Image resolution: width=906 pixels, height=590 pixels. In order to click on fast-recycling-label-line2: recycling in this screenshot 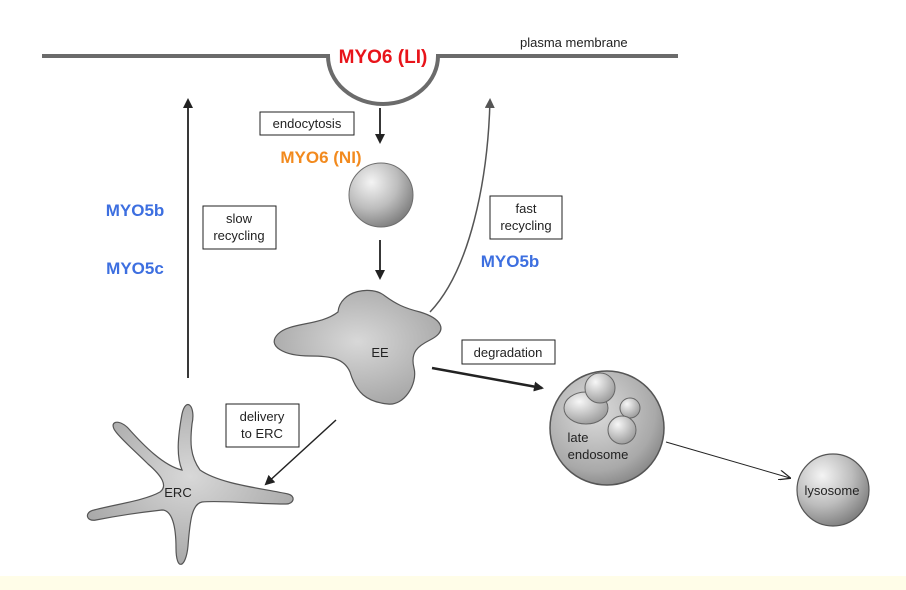, I will do `click(525, 225)`.